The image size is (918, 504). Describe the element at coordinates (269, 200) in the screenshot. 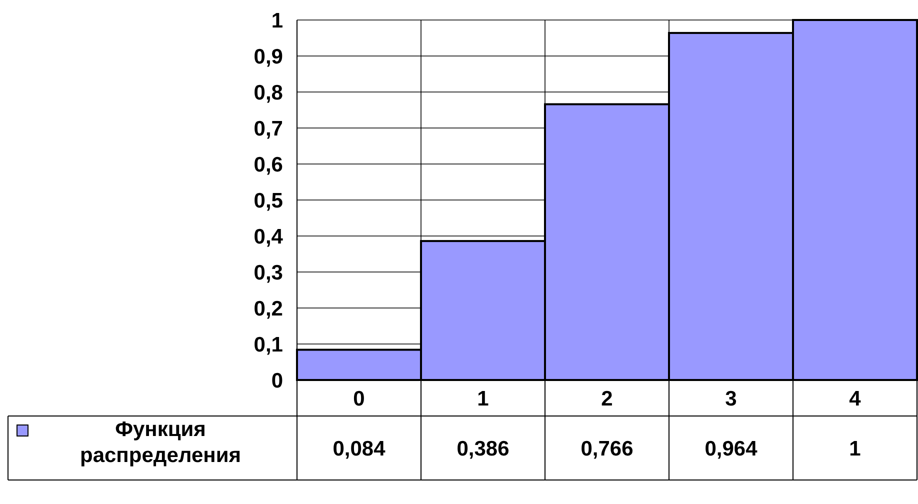

I see `y-tick-label: 0,5` at that location.